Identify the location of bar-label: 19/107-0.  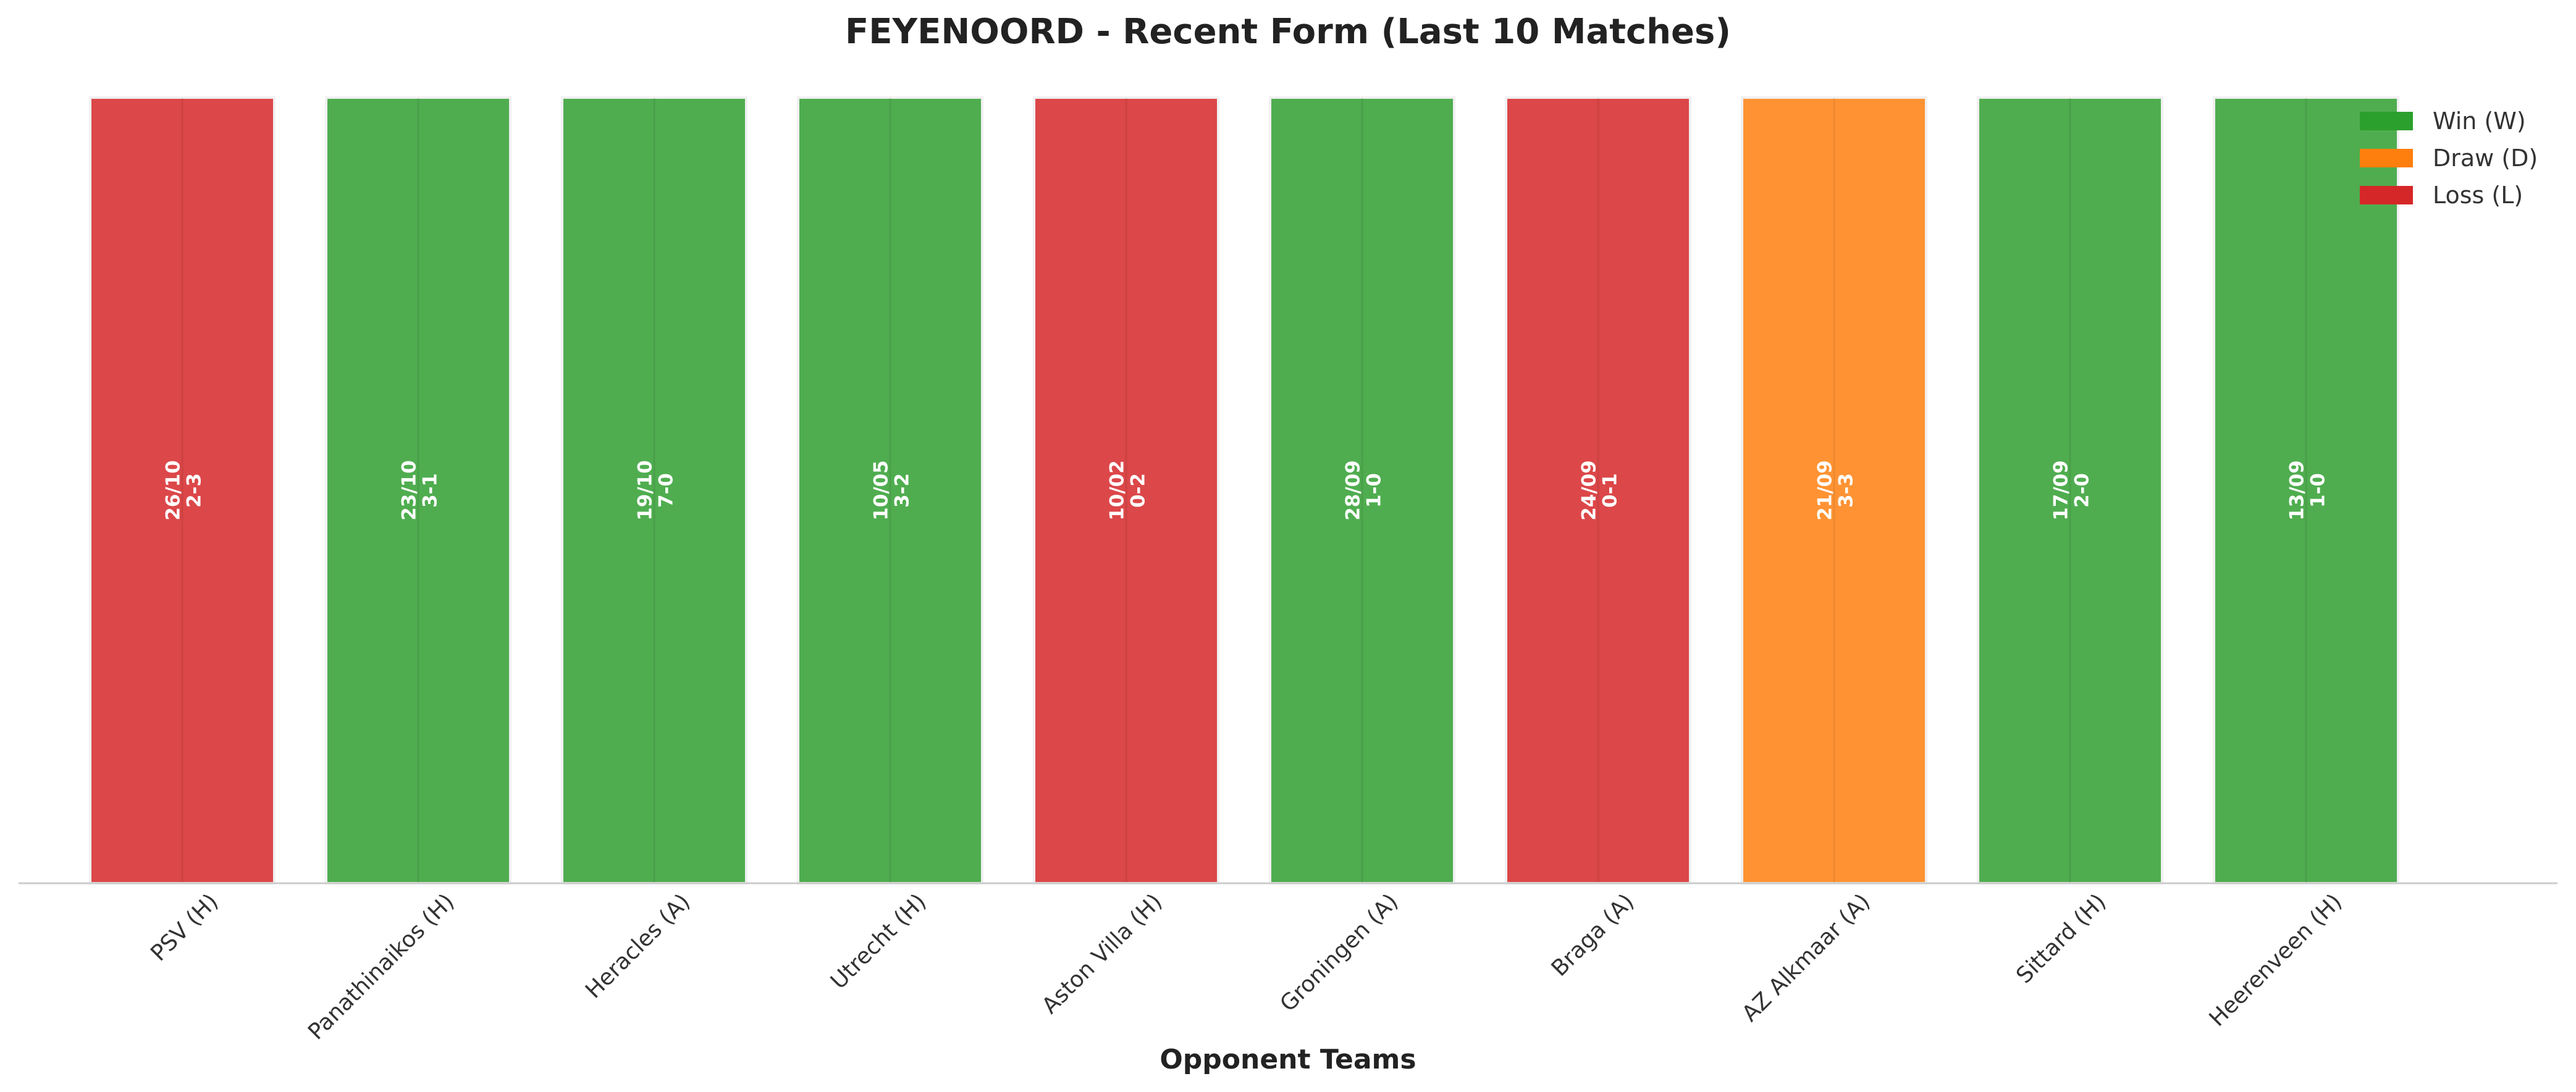
(655, 490).